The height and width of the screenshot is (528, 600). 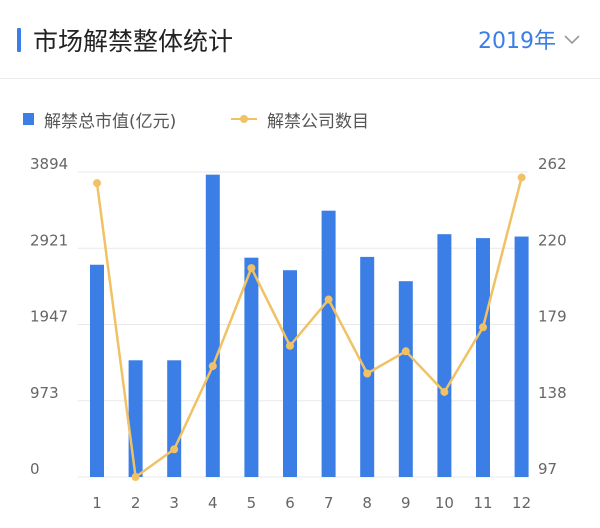 What do you see at coordinates (244, 119) in the screenshot?
I see `legend-line-swatch` at bounding box center [244, 119].